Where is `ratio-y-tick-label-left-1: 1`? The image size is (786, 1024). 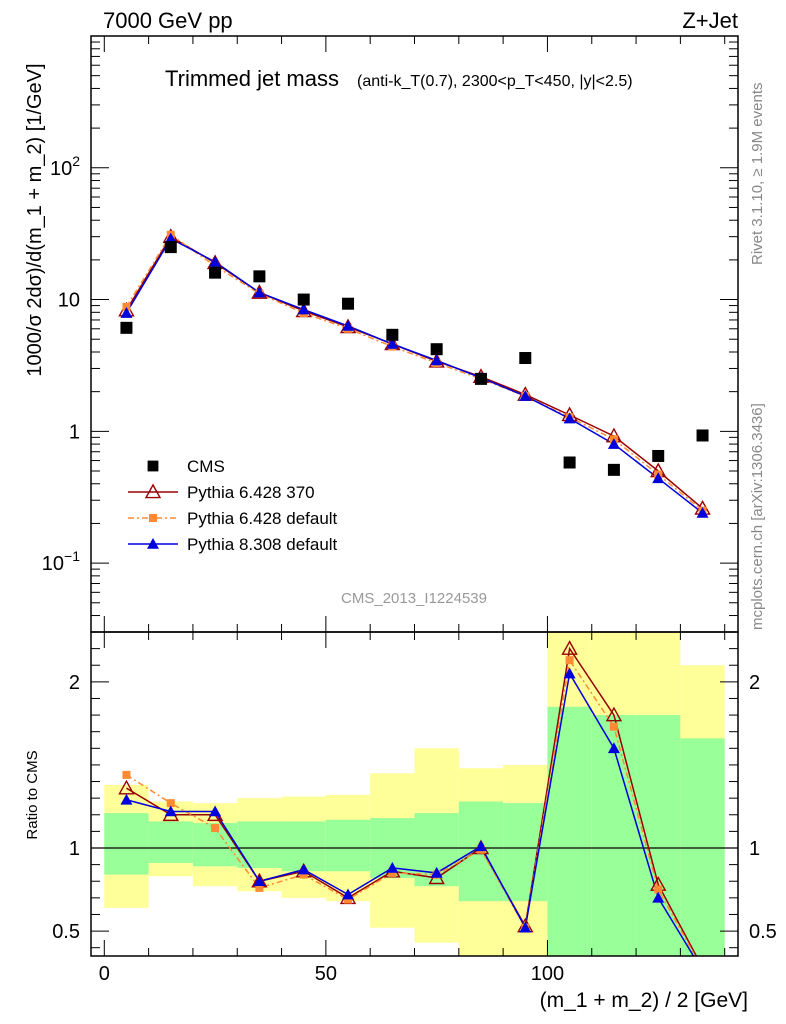
ratio-y-tick-label-left-1: 1 is located at coordinates (74, 849).